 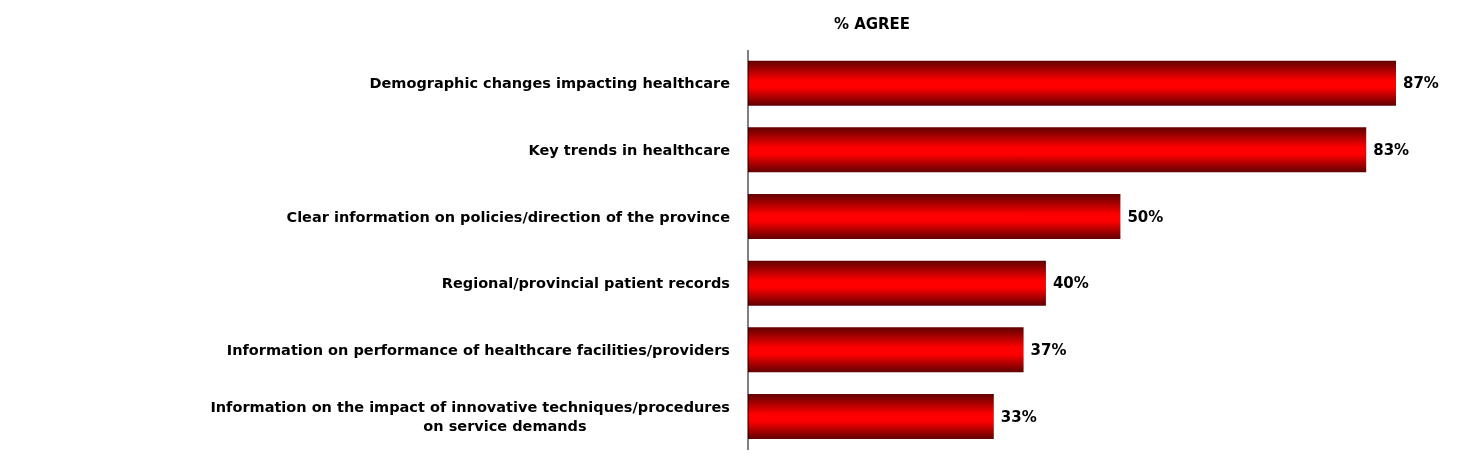 What do you see at coordinates (478, 350) in the screenshot?
I see `y-tick-label: Information on performance of healthcare facilities/providers` at bounding box center [478, 350].